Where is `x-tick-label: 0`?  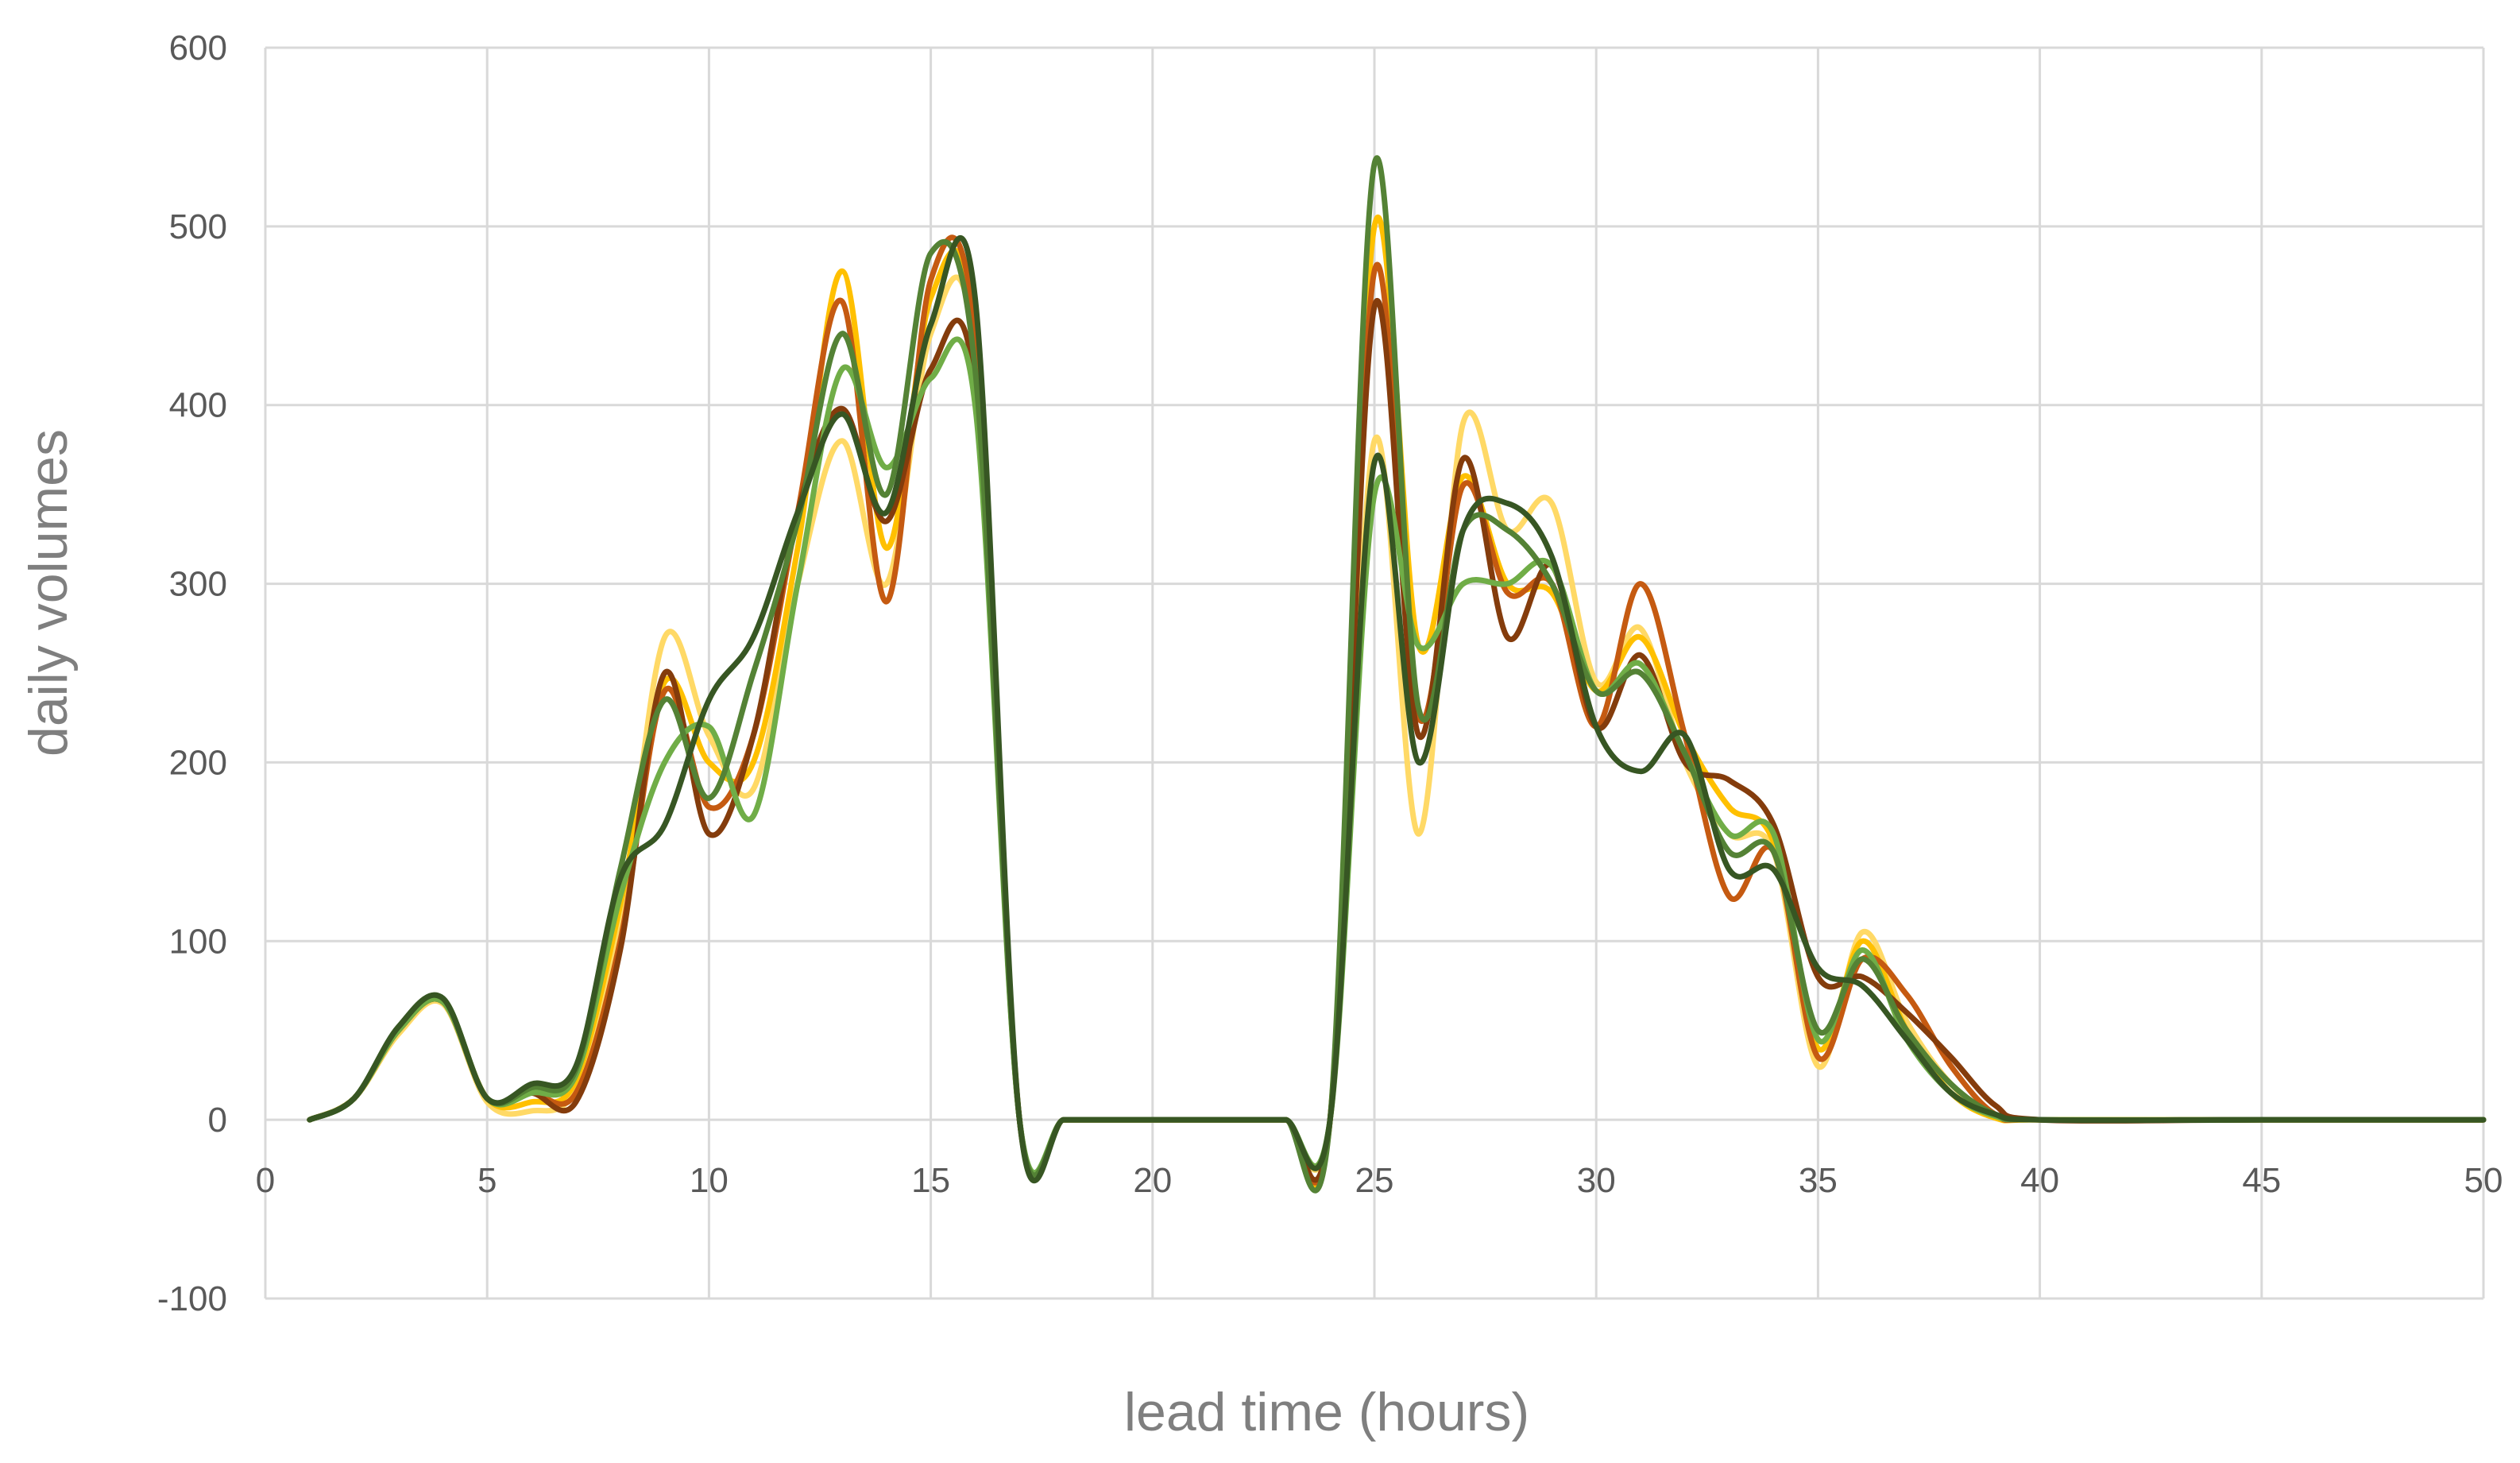
x-tick-label: 0 is located at coordinates (265, 1180).